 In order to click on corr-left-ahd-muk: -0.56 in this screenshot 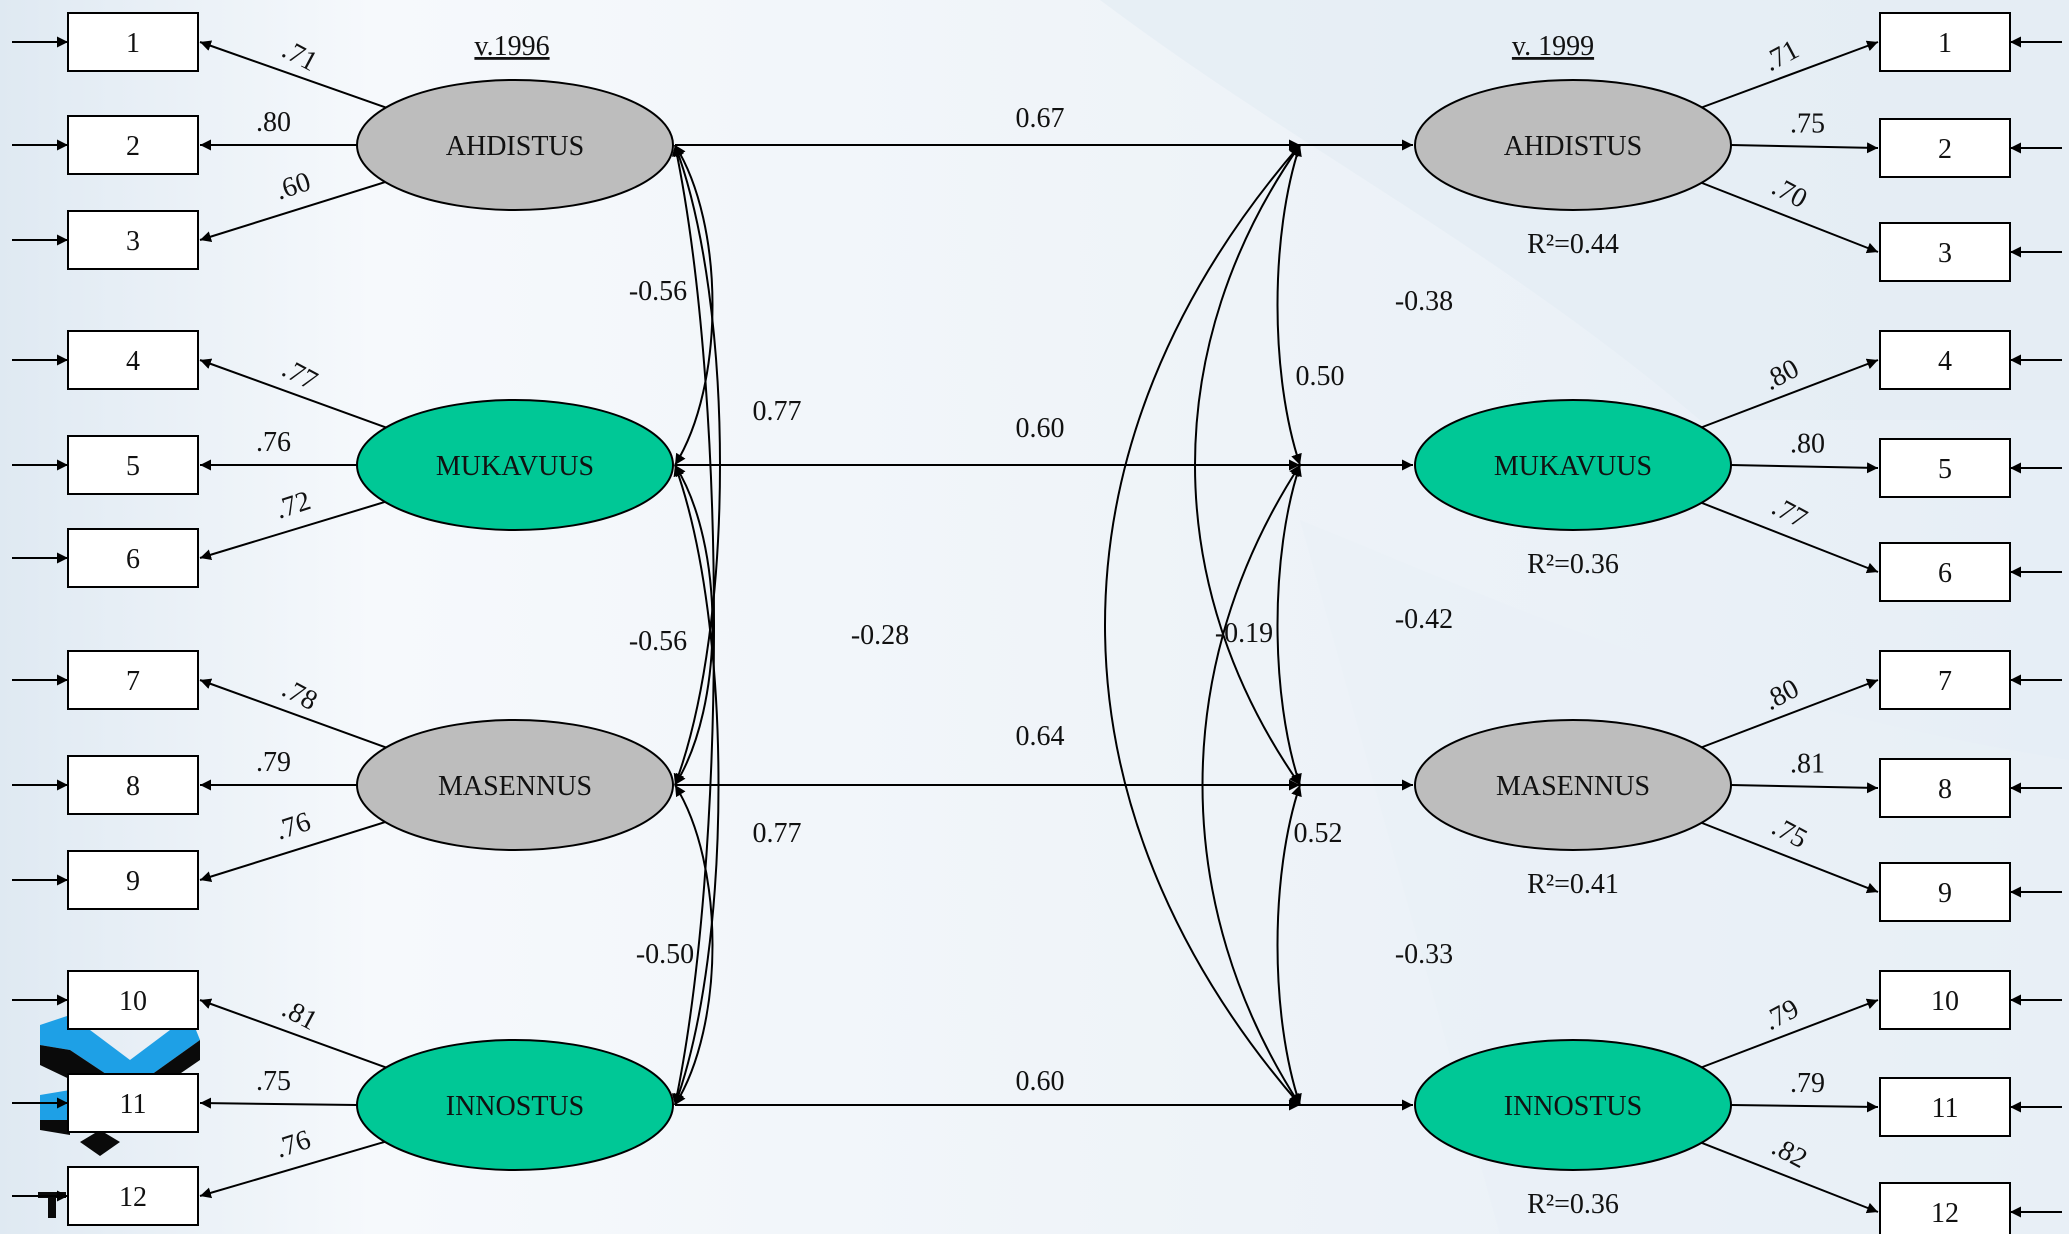, I will do `click(658, 291)`.